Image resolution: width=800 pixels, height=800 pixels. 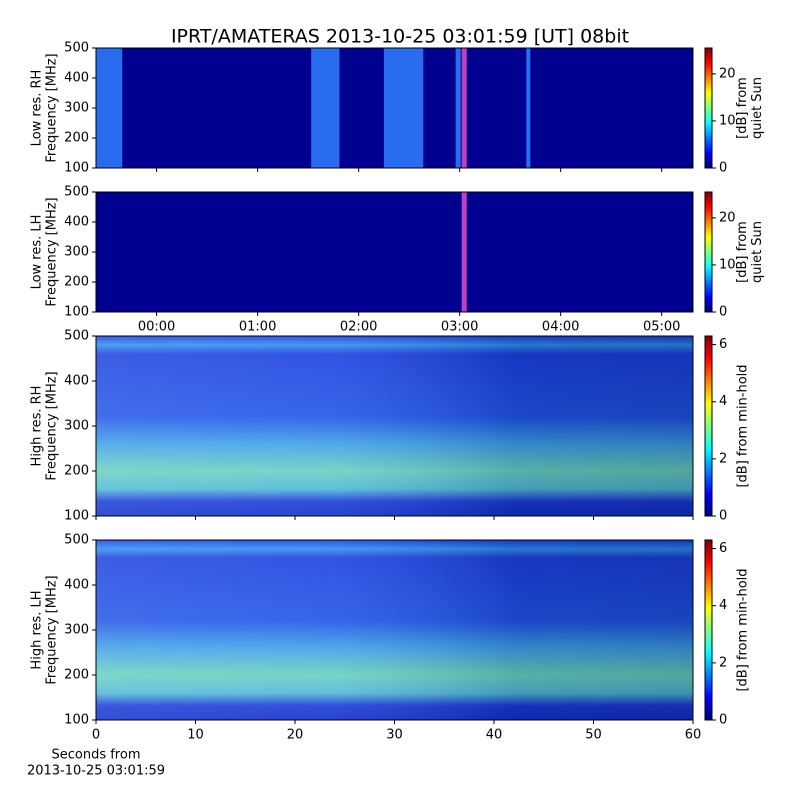 What do you see at coordinates (96, 735) in the screenshot?
I see `x-tick-label: 0` at bounding box center [96, 735].